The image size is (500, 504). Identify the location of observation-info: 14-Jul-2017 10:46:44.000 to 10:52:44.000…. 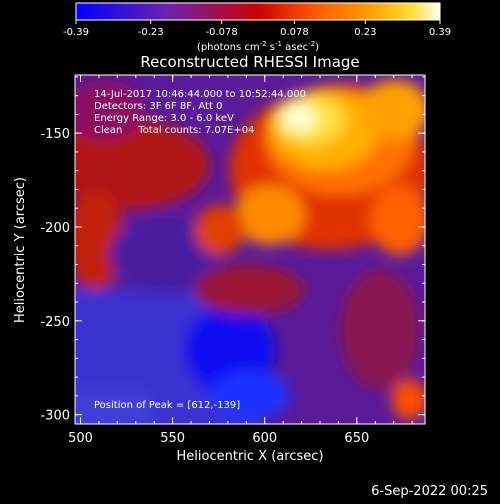
(200, 112).